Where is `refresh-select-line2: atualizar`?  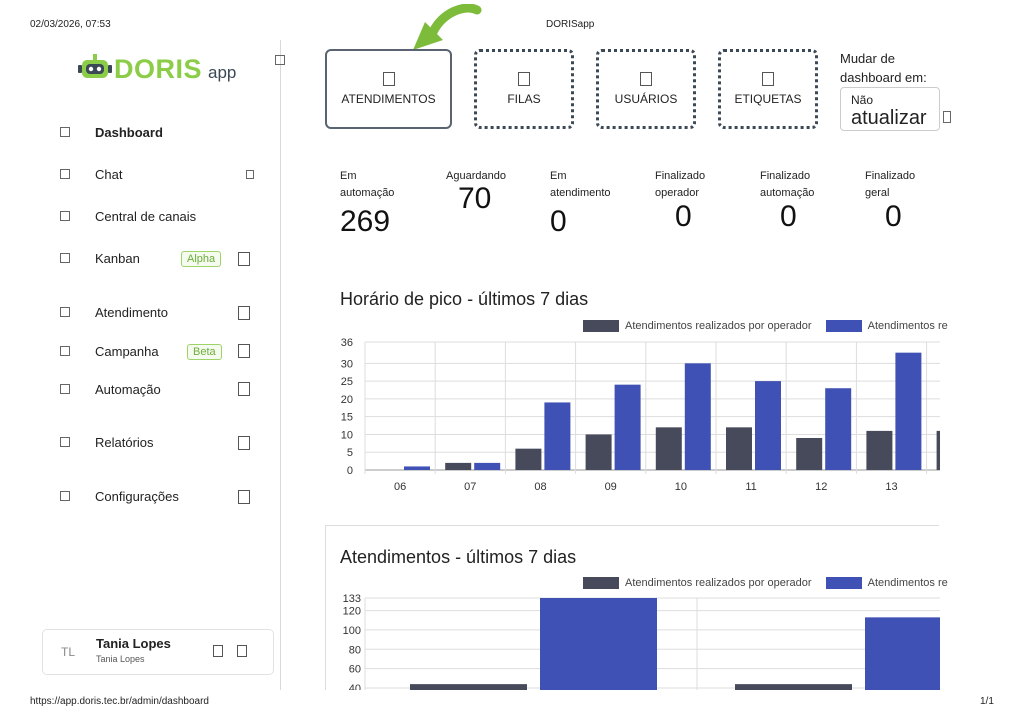 refresh-select-line2: atualizar is located at coordinates (889, 118).